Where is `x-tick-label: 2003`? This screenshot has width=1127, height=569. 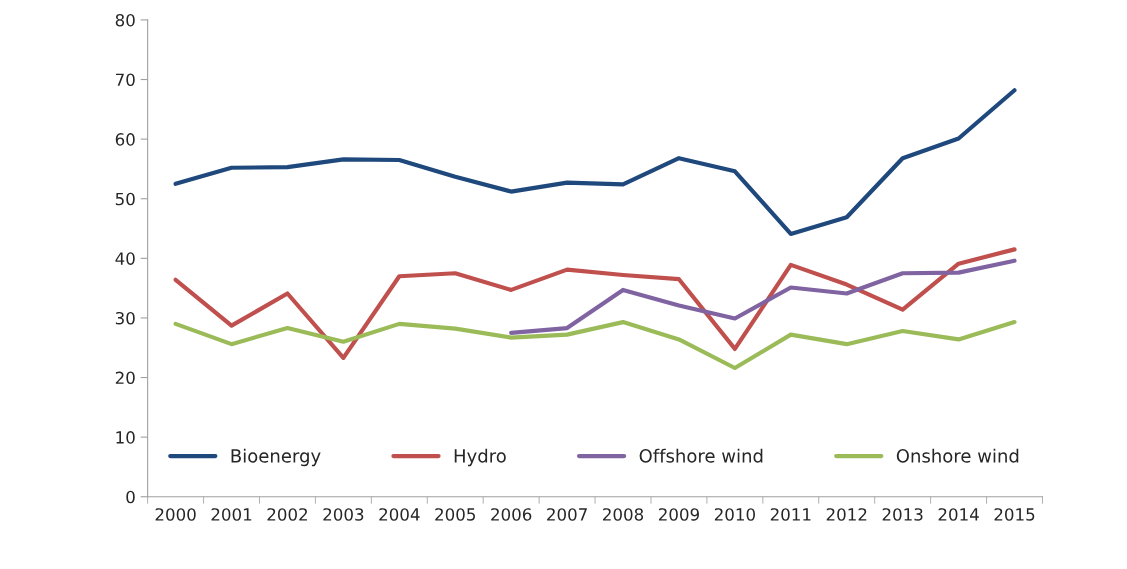 x-tick-label: 2003 is located at coordinates (343, 514).